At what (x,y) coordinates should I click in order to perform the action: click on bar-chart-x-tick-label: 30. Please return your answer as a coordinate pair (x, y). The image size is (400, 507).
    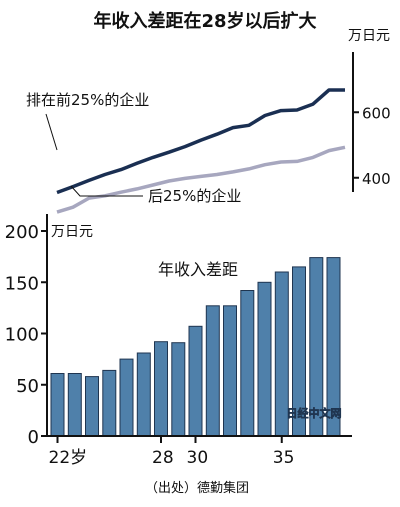
    Looking at the image, I should click on (198, 458).